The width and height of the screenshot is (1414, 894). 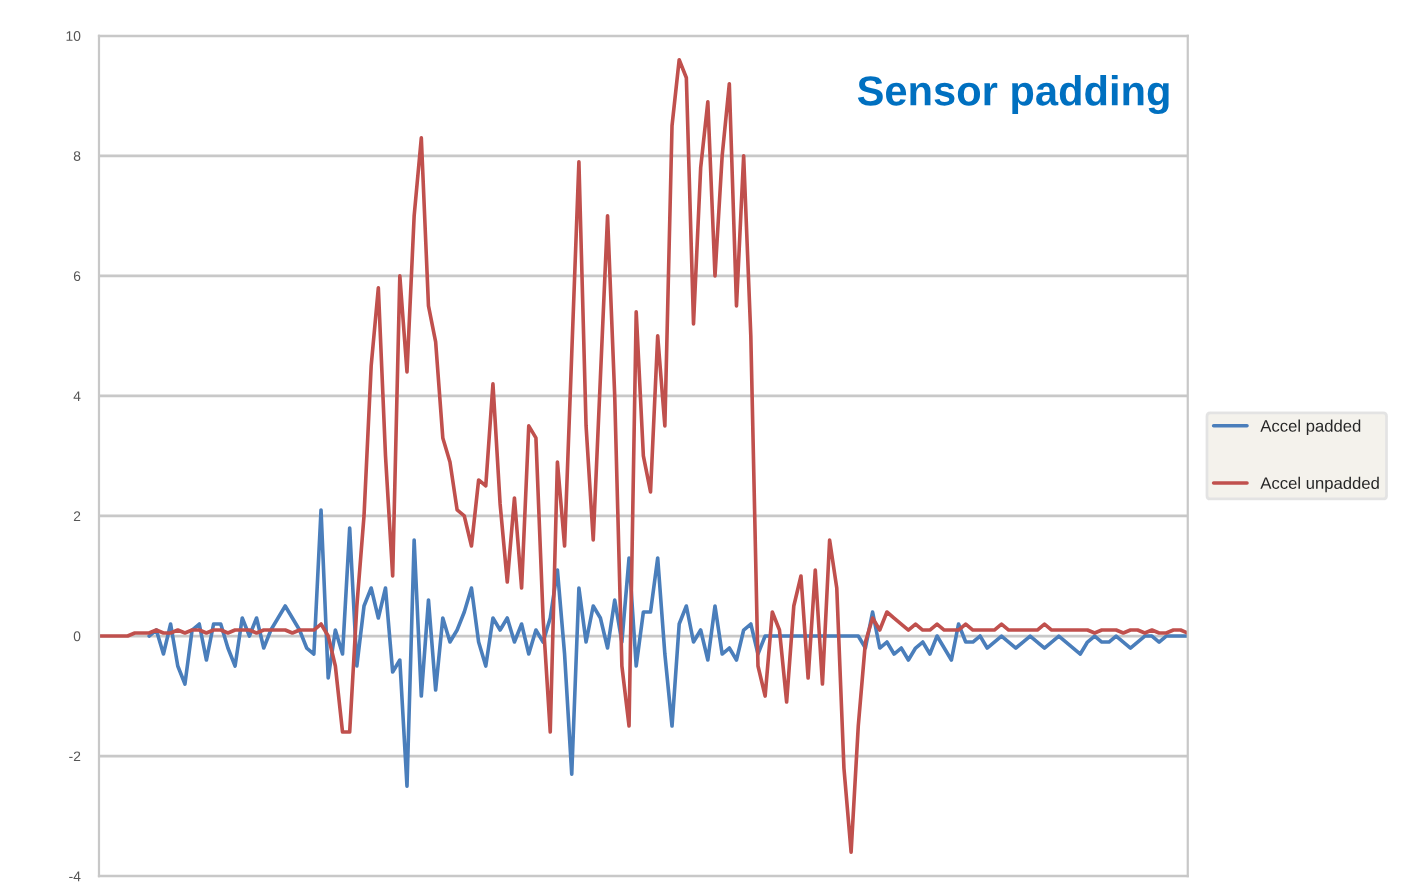 I want to click on legend-label: Accel unpadded, so click(x=1319, y=484).